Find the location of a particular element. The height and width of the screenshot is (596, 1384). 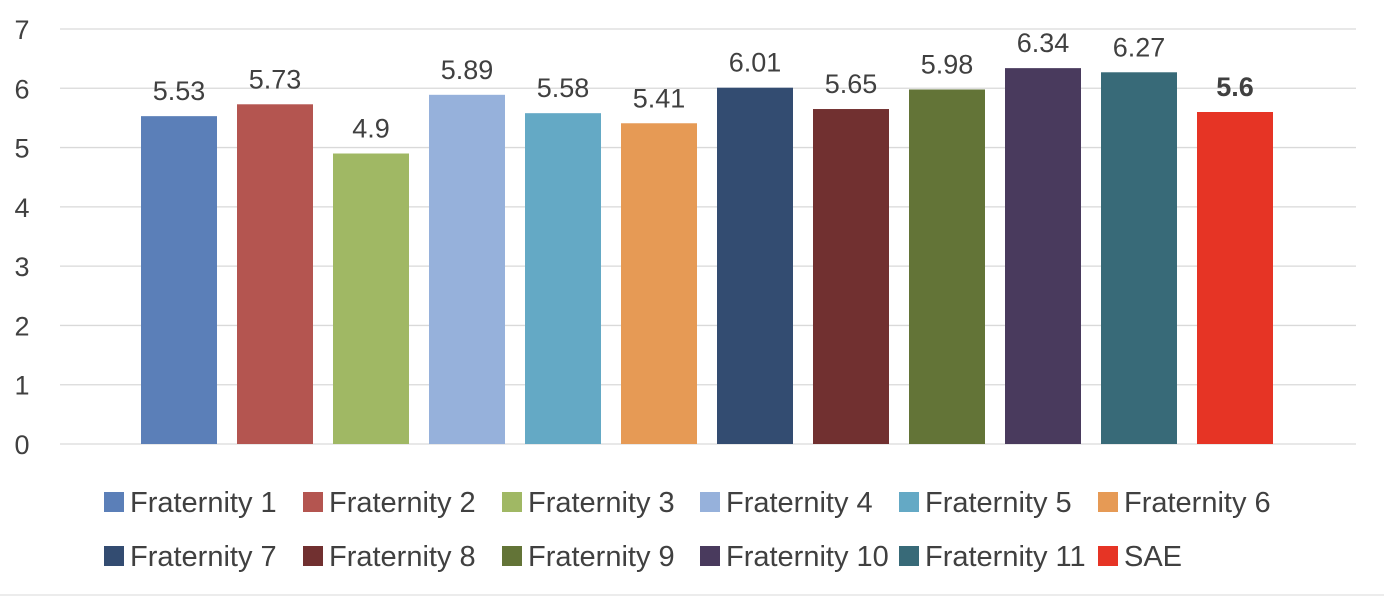

y-tick-label: 3 is located at coordinates (21, 267).